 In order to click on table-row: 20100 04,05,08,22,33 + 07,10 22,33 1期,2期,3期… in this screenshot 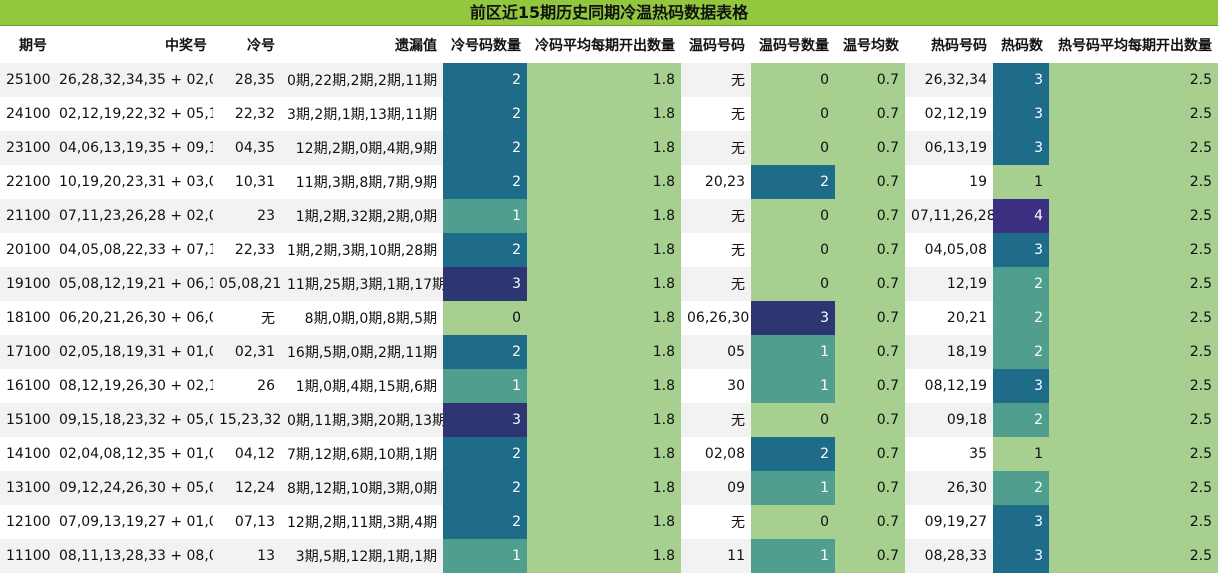, I will do `click(609, 250)`.